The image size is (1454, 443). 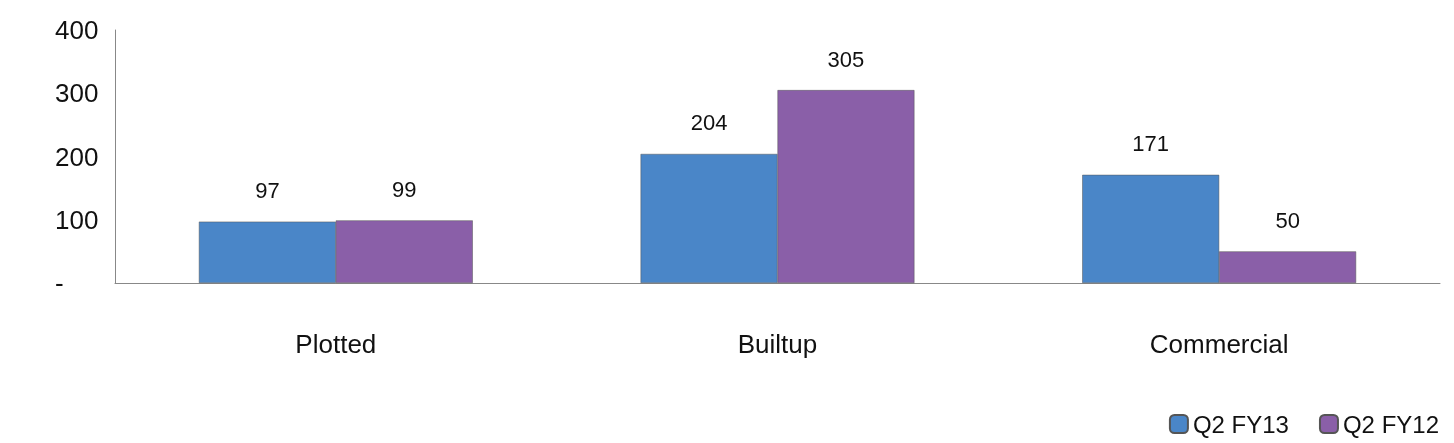 What do you see at coordinates (1390, 424) in the screenshot?
I see `legend-label: Q2 FY12` at bounding box center [1390, 424].